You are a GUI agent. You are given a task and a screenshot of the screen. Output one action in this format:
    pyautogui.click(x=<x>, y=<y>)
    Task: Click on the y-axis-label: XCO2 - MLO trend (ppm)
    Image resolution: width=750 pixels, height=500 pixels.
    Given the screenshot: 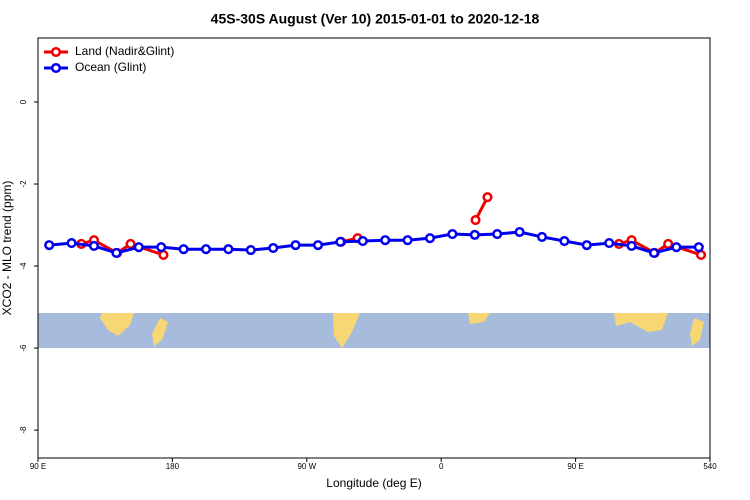 What is the action you would take?
    pyautogui.click(x=7, y=248)
    